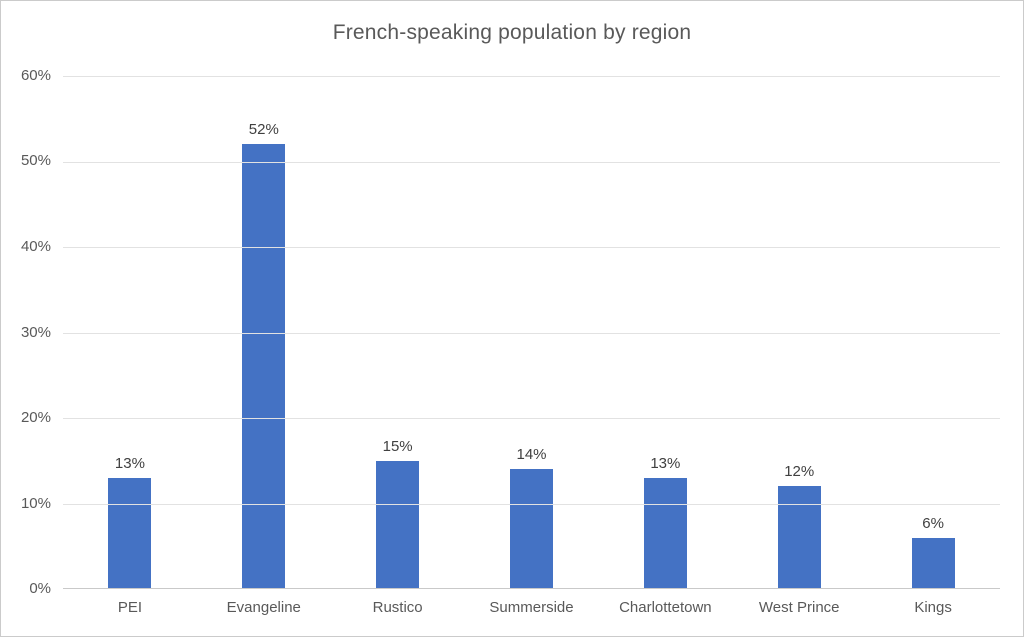  Describe the element at coordinates (665, 607) in the screenshot. I see `x-tick-label-charlottetown: Charlottetown` at that location.